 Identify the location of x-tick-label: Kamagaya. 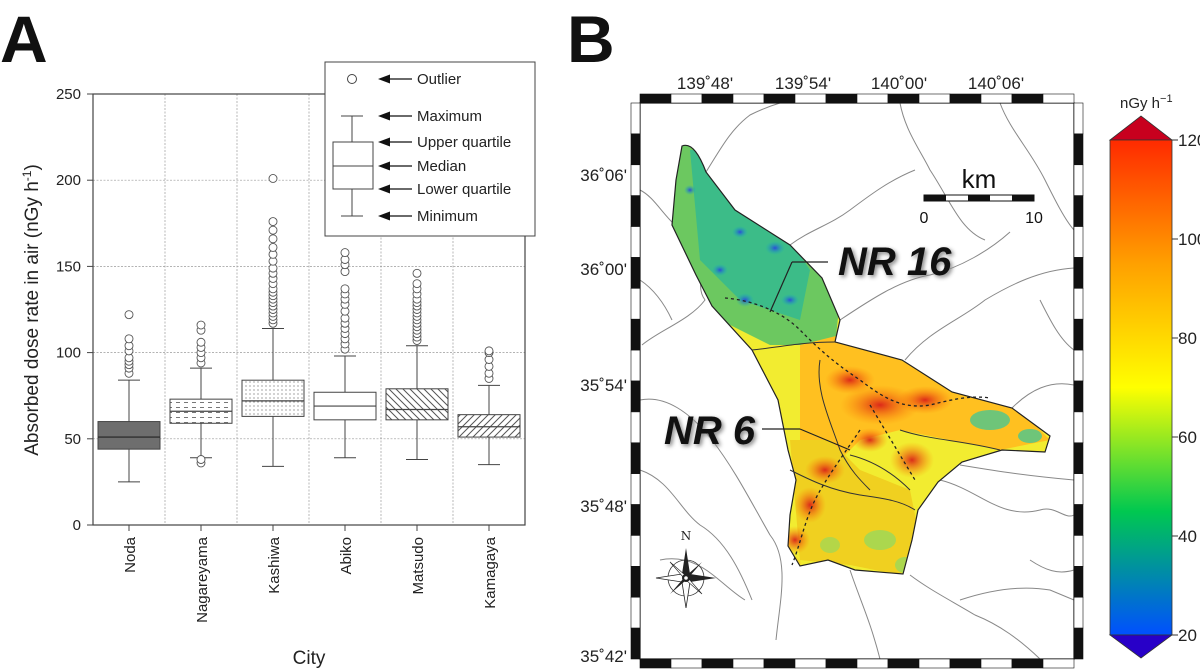
(490, 572).